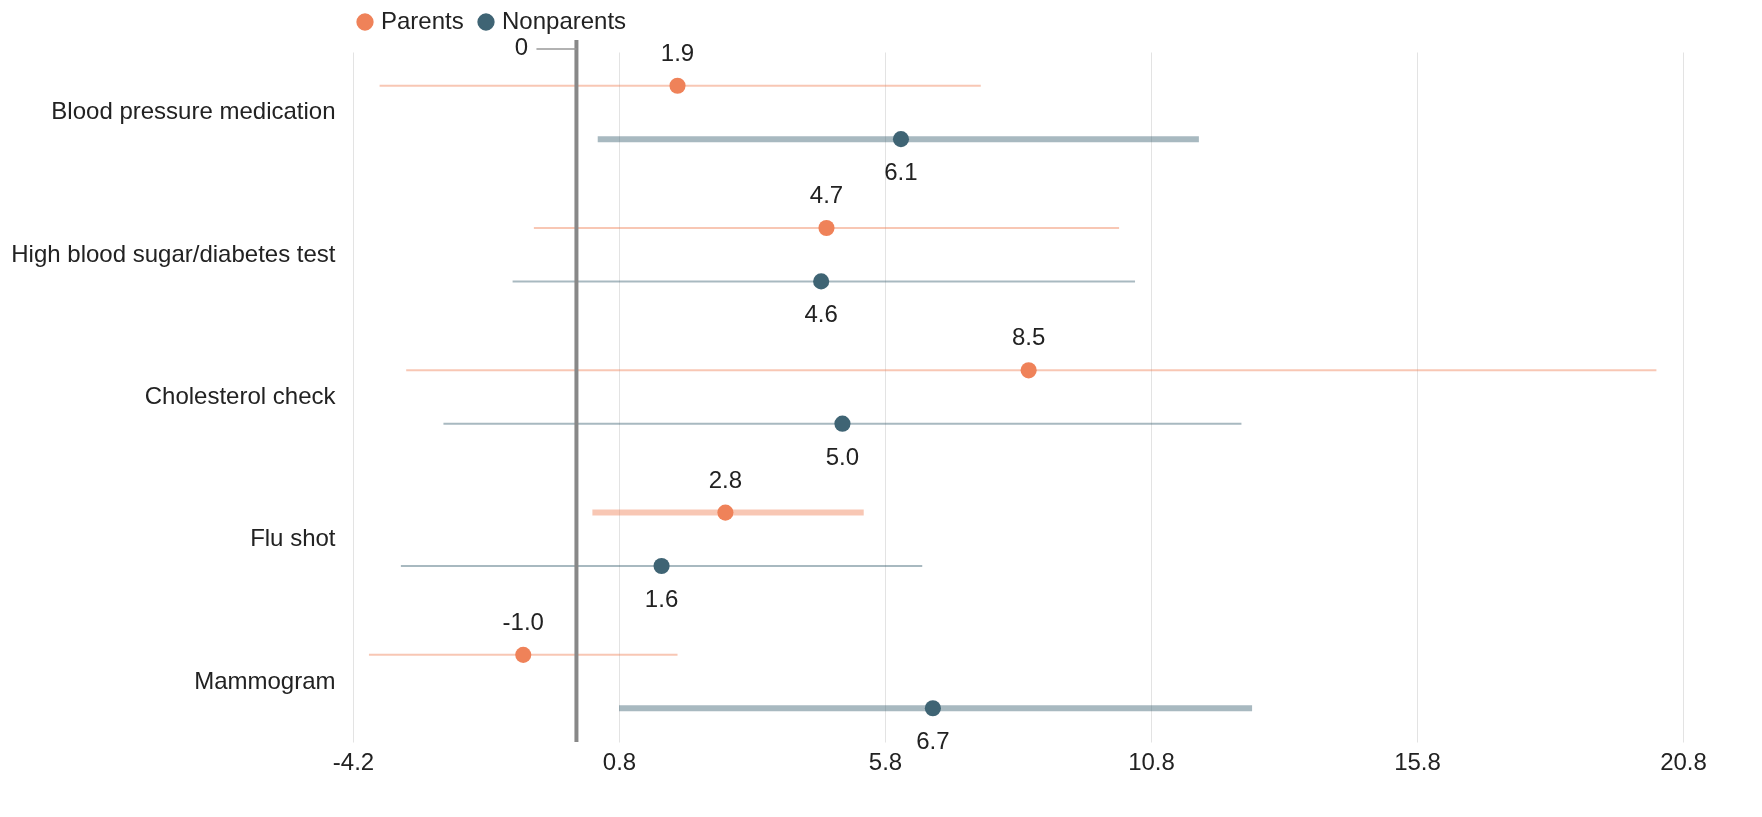  Describe the element at coordinates (619, 761) in the screenshot. I see `x-tick-label: 0.8` at that location.